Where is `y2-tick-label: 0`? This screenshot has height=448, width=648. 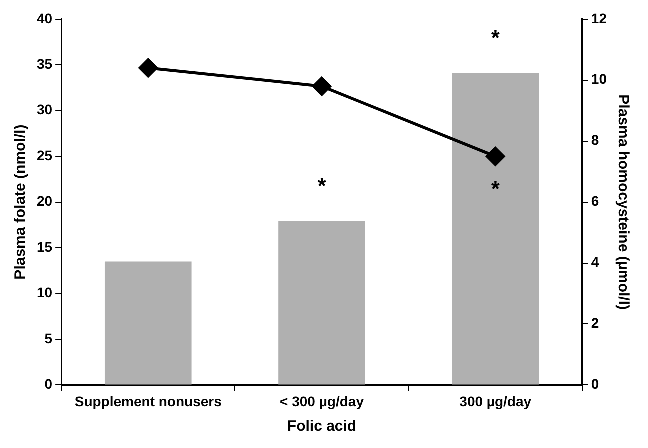 y2-tick-label: 0 is located at coordinates (595, 384).